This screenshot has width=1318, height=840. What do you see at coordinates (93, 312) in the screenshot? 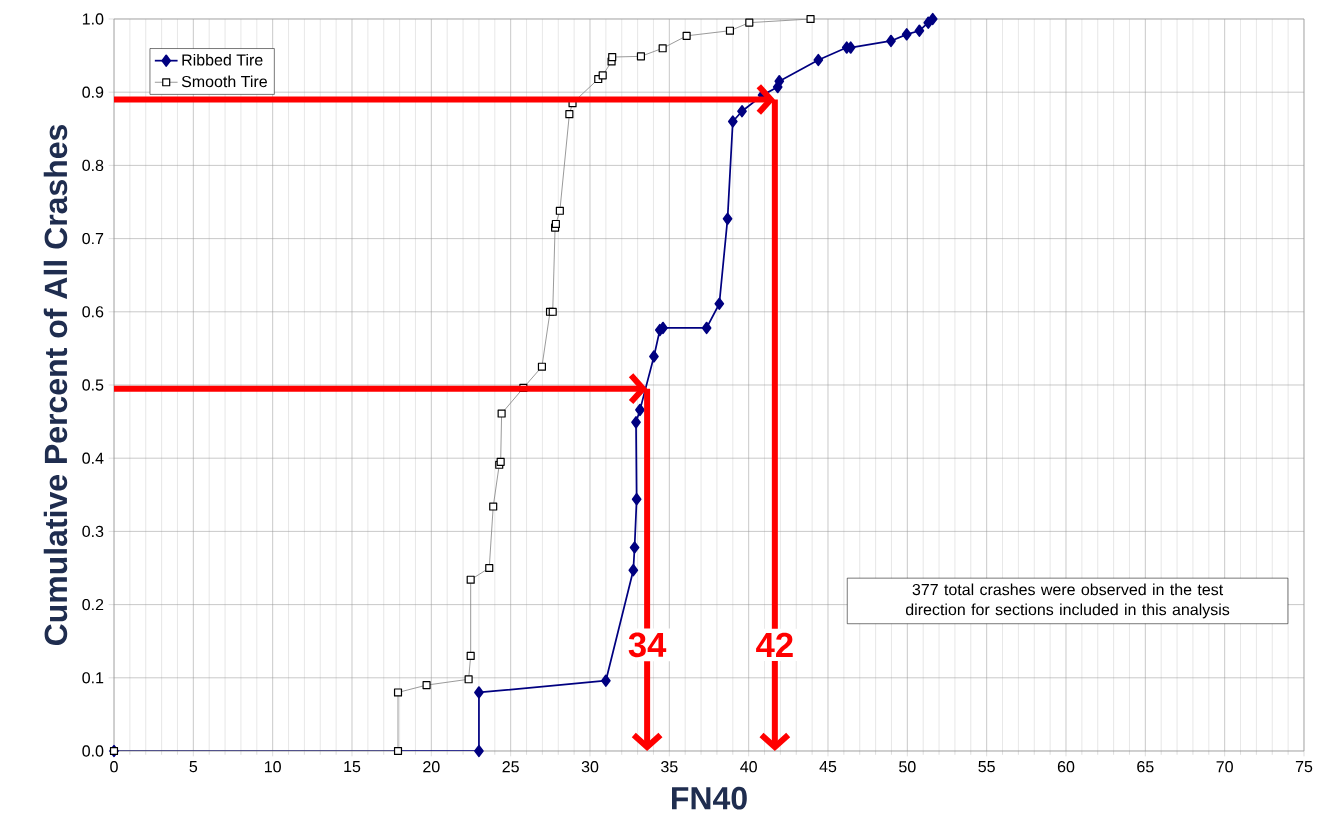
I see `y-tick-label: 0.6` at bounding box center [93, 312].